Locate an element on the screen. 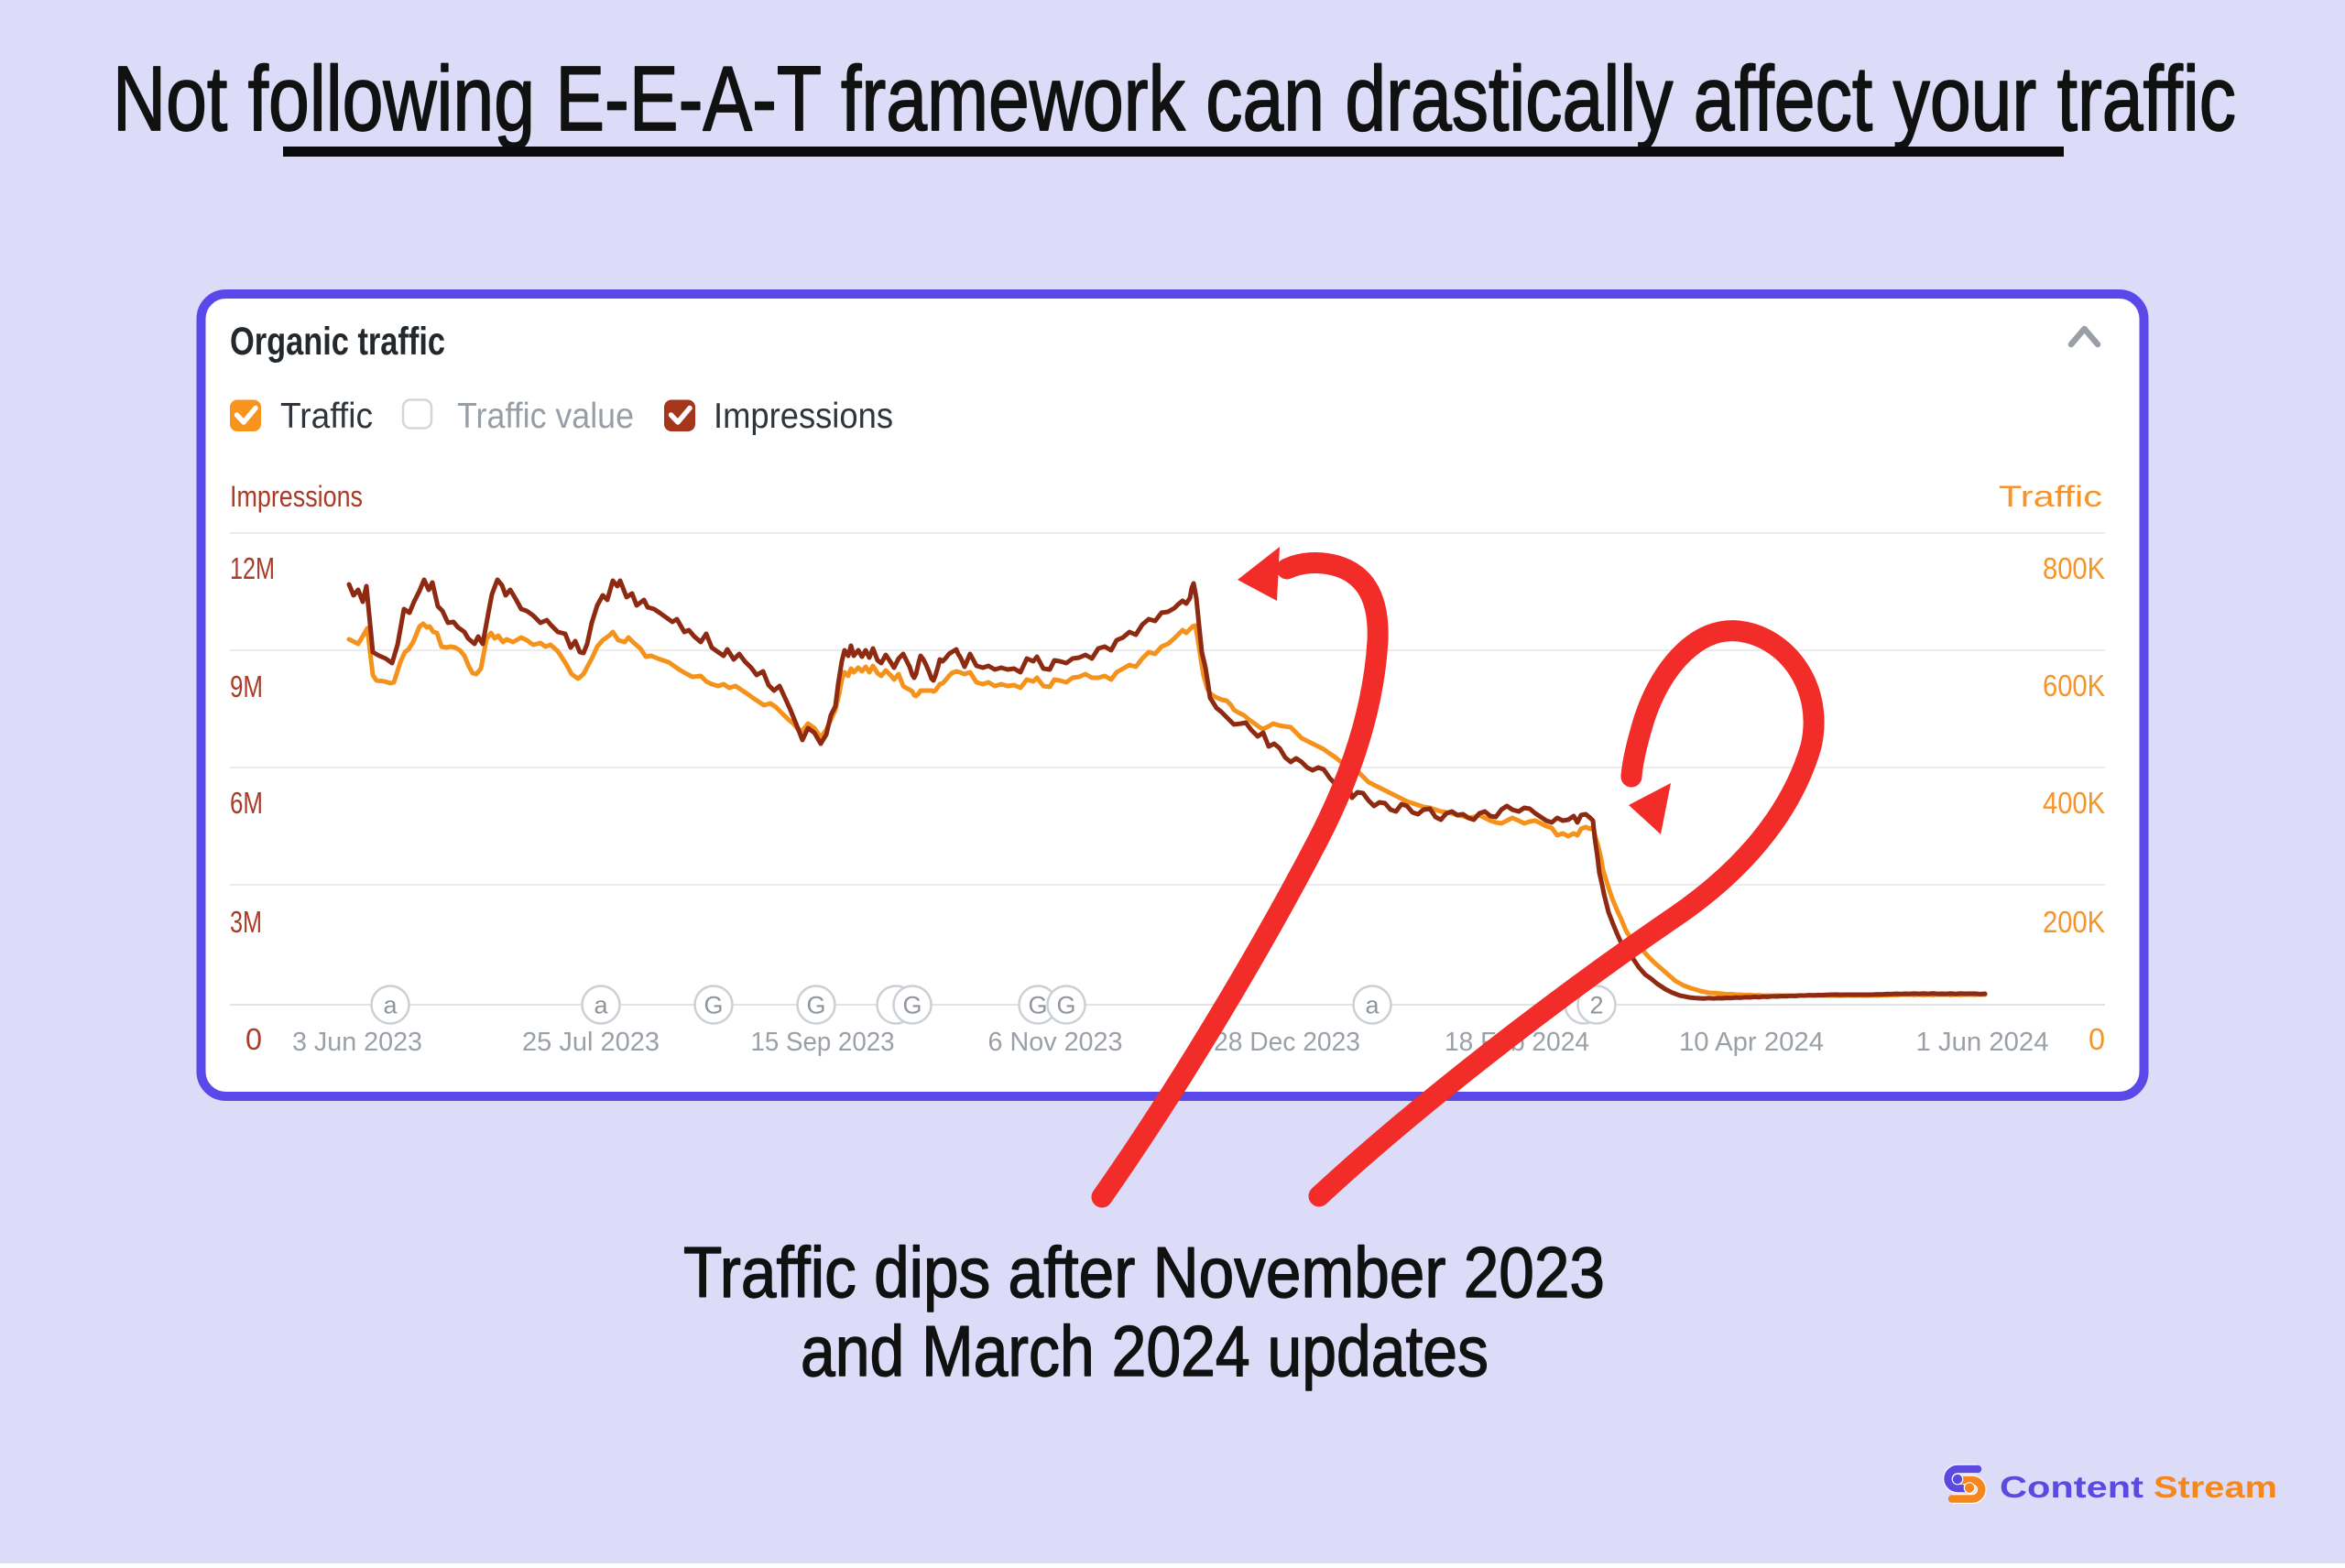 This screenshot has height=1568, width=2345. svg-text: 800K is located at coordinates (2074, 568).